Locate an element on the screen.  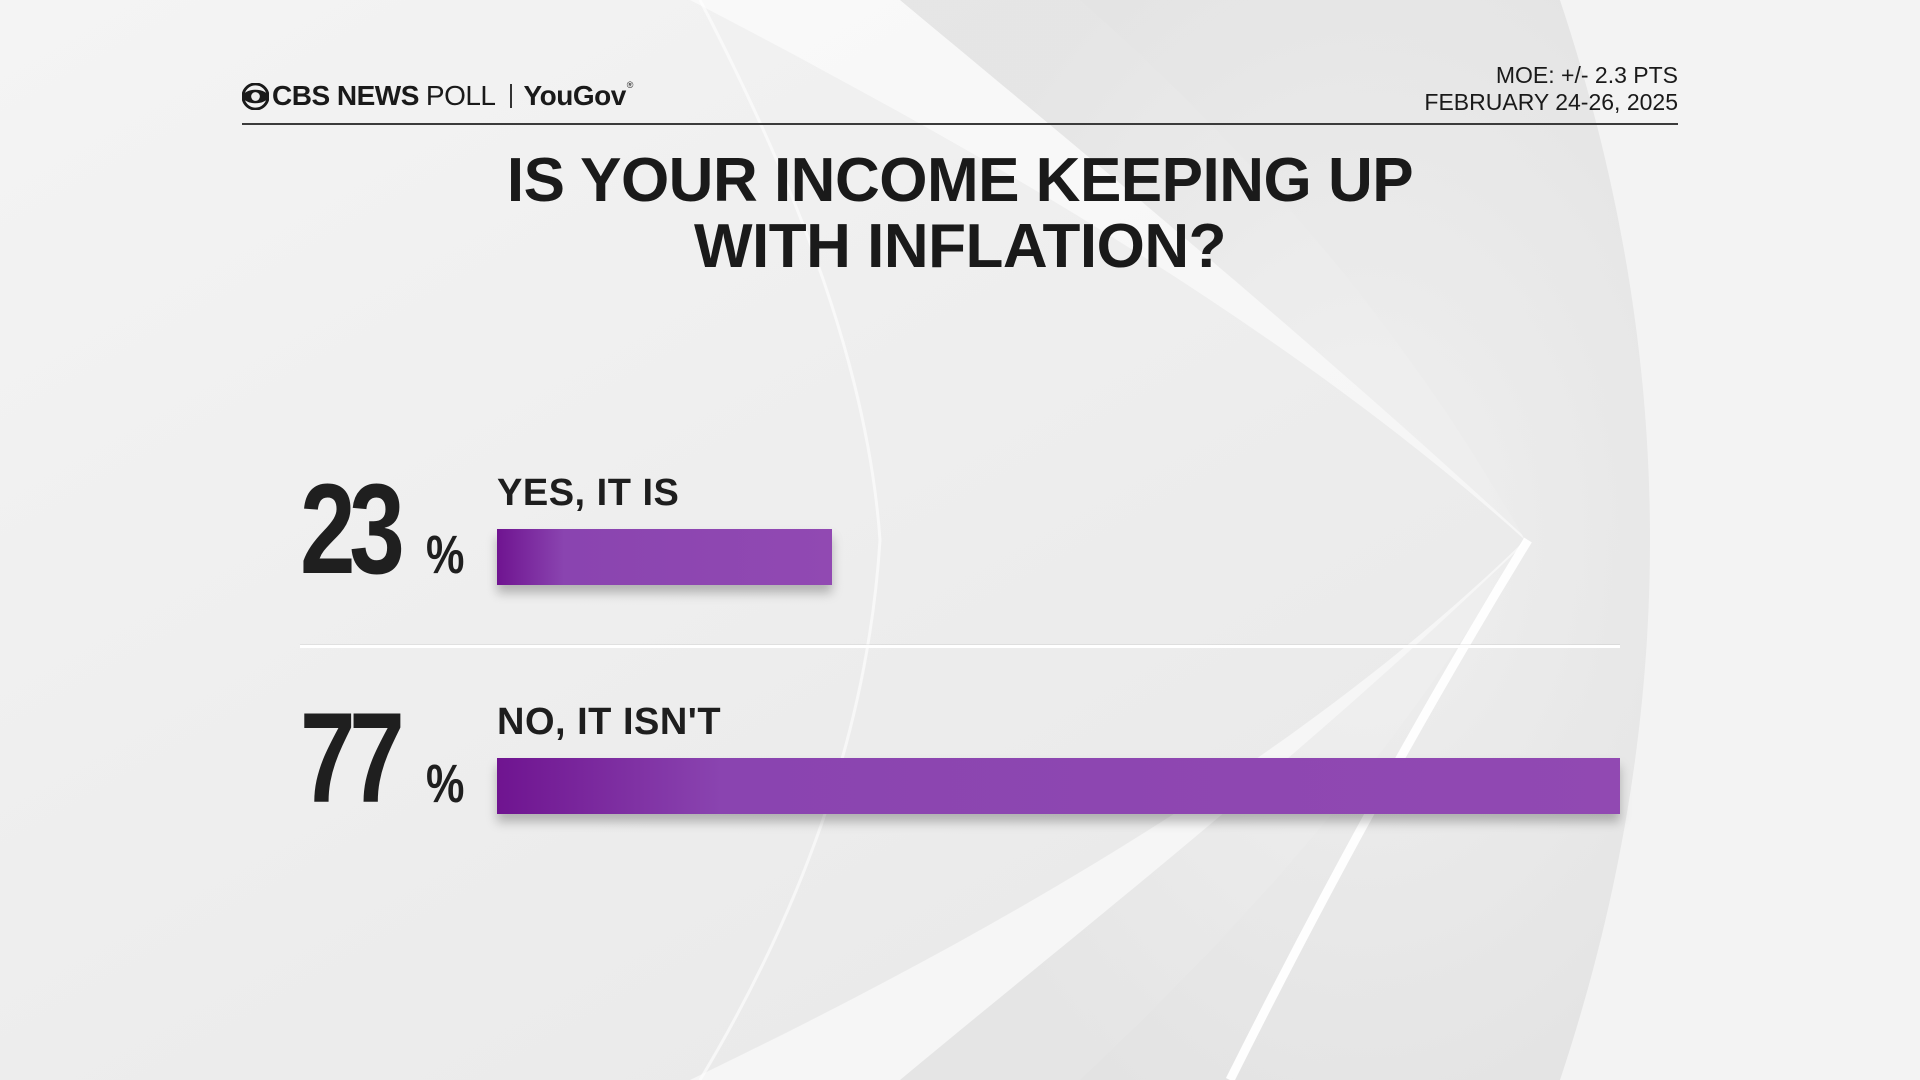
margin-of-error: MOE: +/- 2.3 PTS is located at coordinates (1586, 75).